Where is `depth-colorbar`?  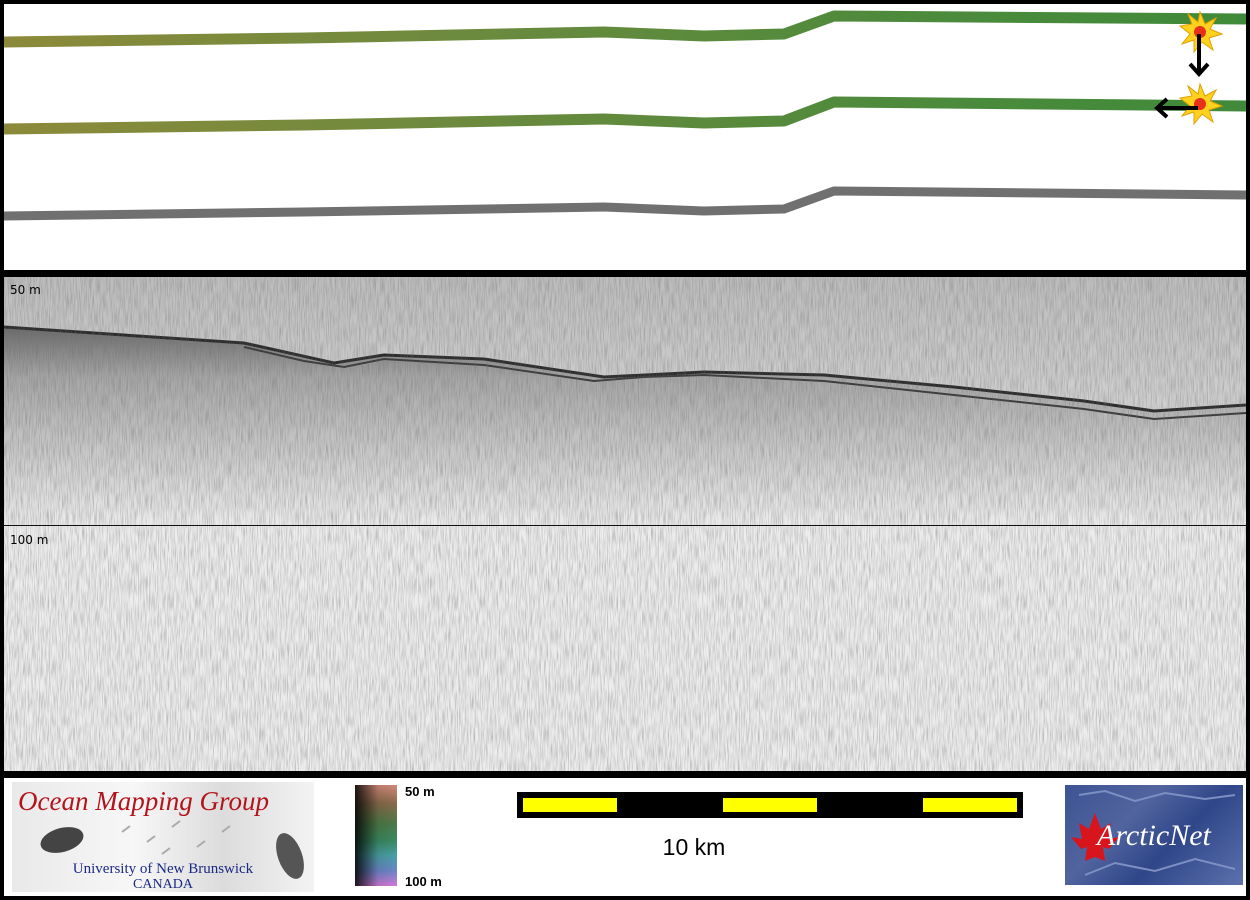
depth-colorbar is located at coordinates (376, 835).